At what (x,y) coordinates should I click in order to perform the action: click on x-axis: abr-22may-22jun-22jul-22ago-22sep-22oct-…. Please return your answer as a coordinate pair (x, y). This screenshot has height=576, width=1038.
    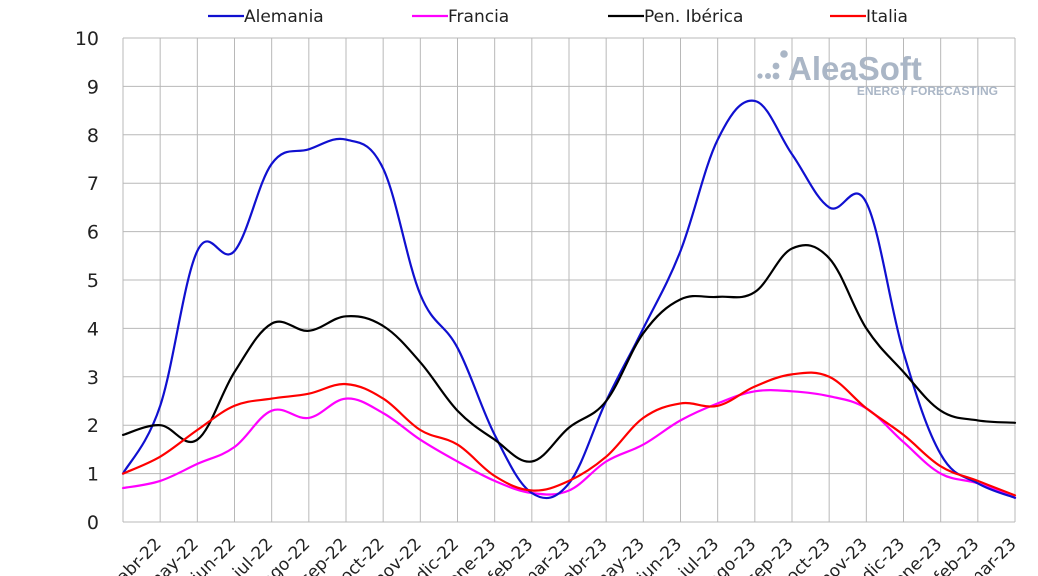
    Looking at the image, I should click on (567, 555).